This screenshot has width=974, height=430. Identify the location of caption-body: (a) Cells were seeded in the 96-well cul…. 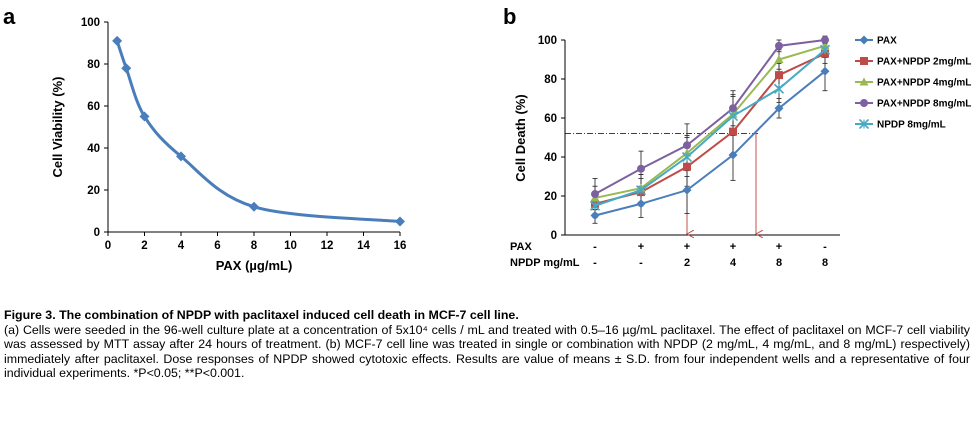
(487, 351).